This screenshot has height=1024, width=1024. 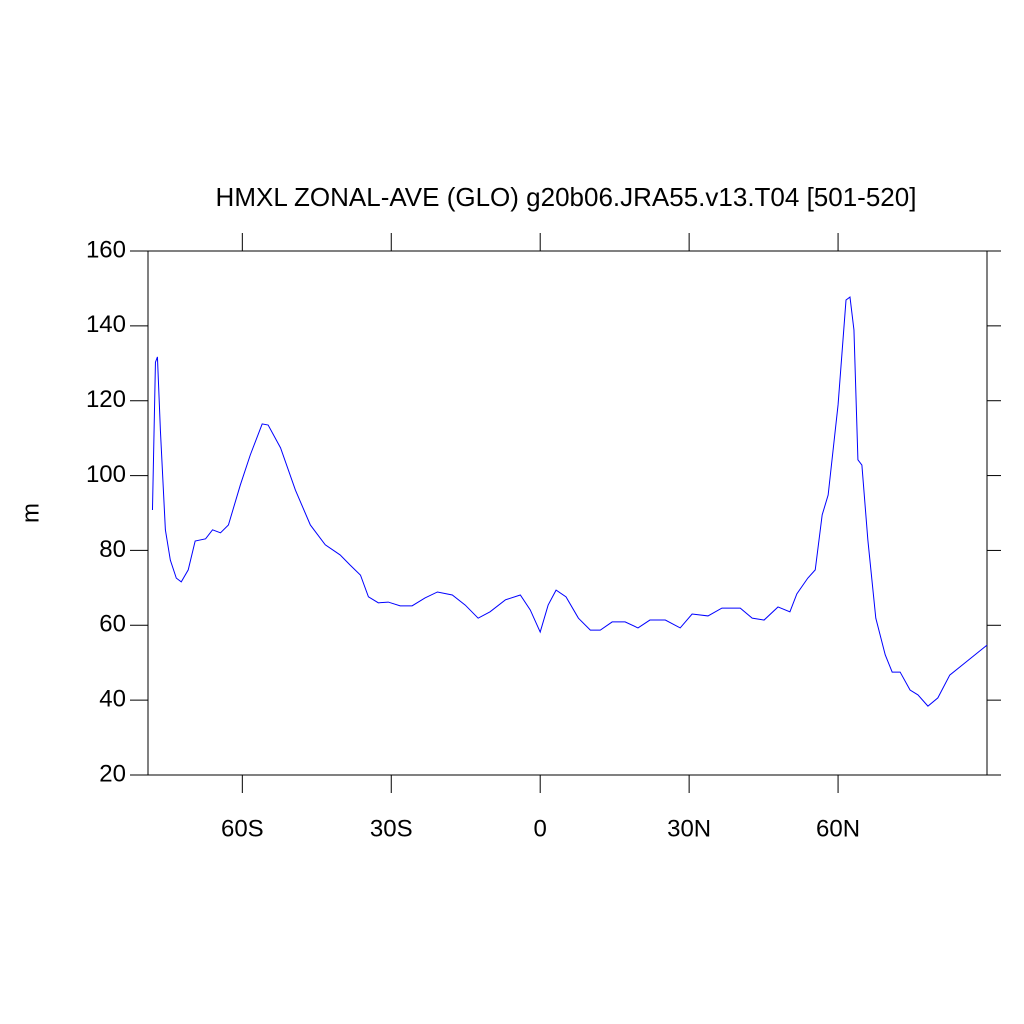 What do you see at coordinates (112, 773) in the screenshot?
I see `y-tick-label: 20` at bounding box center [112, 773].